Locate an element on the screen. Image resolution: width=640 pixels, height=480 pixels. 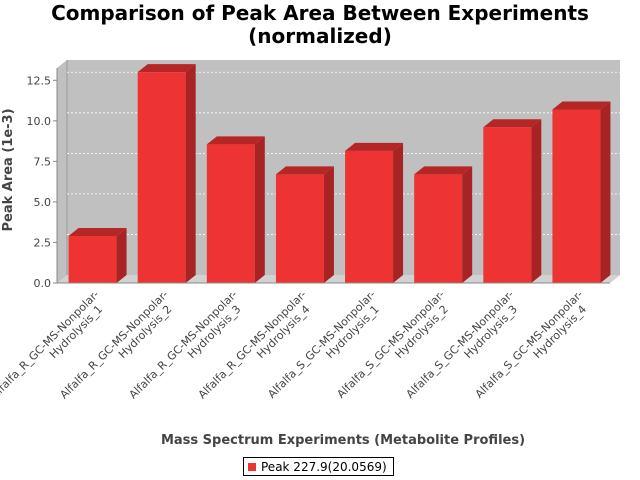
y-tick-label: 2.5 is located at coordinates (43, 242).